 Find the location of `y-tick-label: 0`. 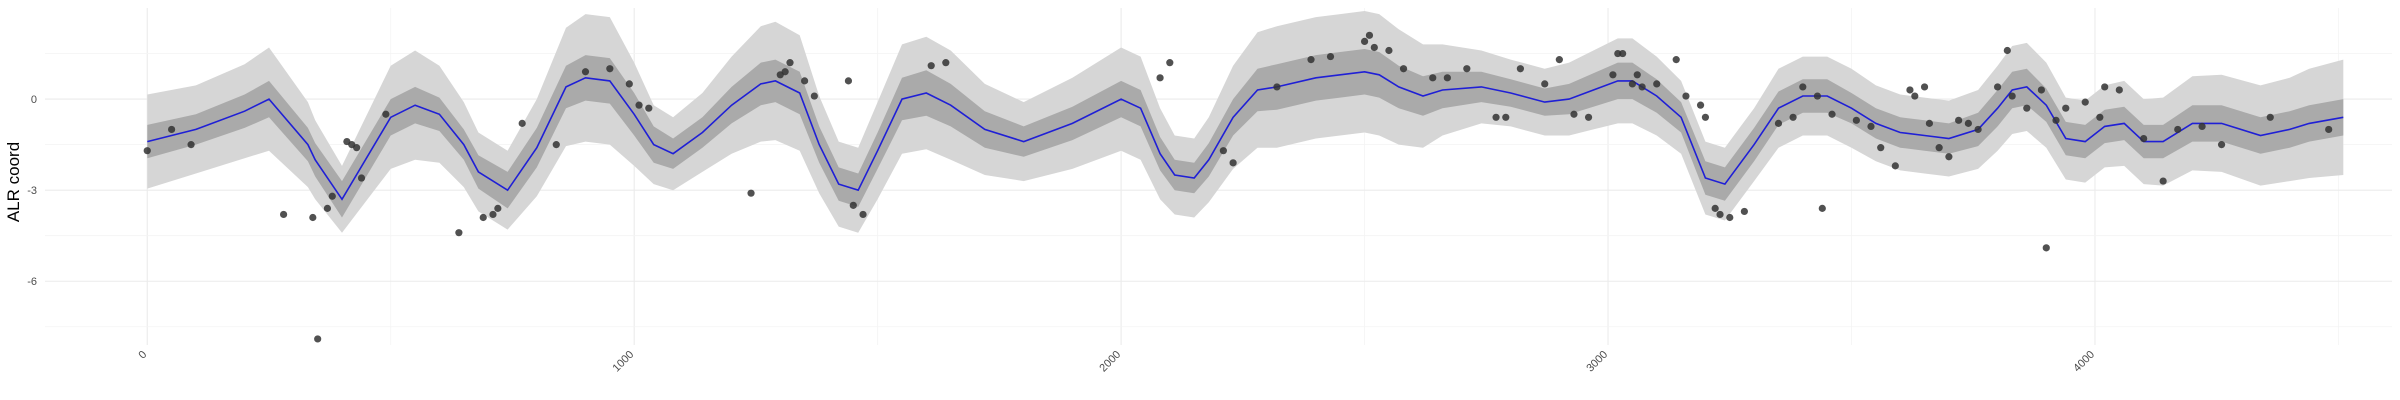

y-tick-label: 0 is located at coordinates (34, 100).